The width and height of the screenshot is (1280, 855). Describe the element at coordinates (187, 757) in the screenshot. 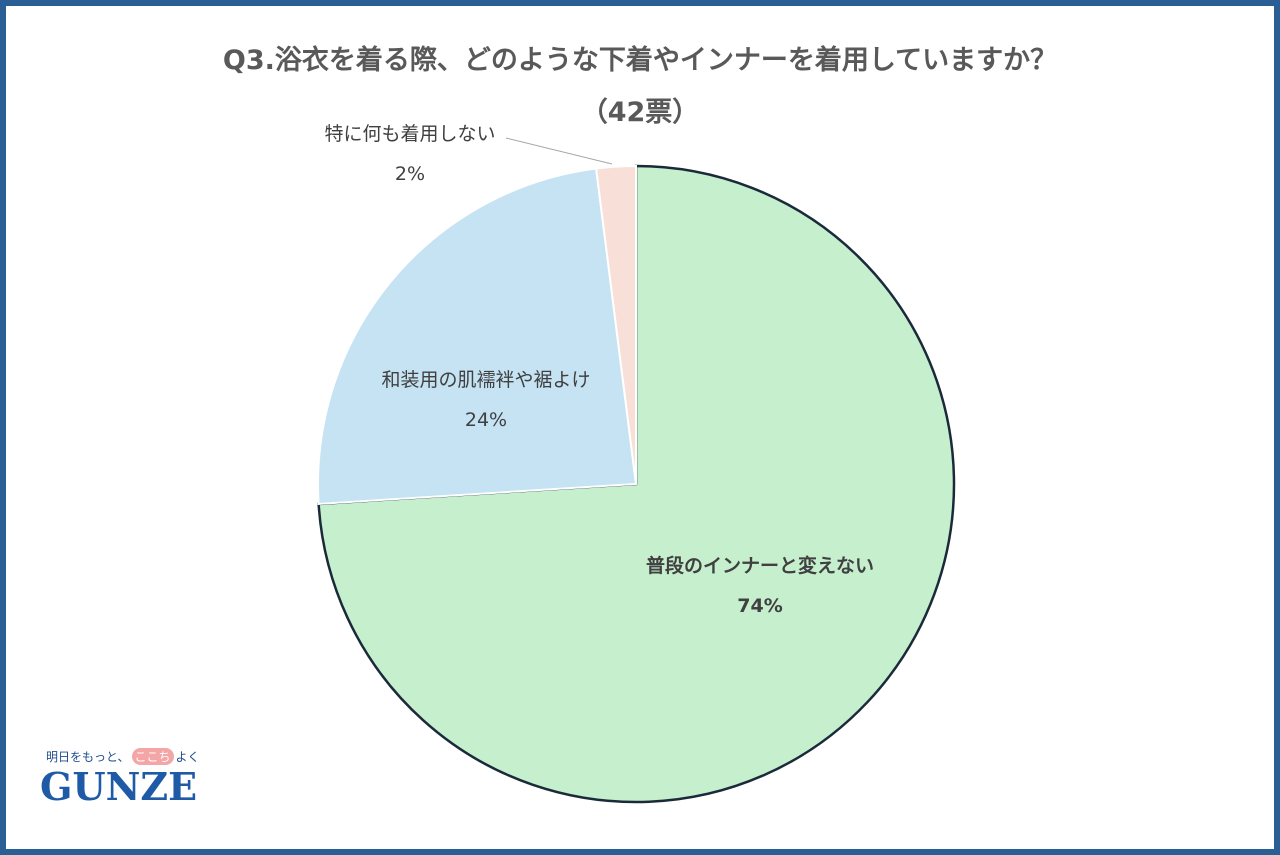

I see `tagline-text-end: よく` at that location.